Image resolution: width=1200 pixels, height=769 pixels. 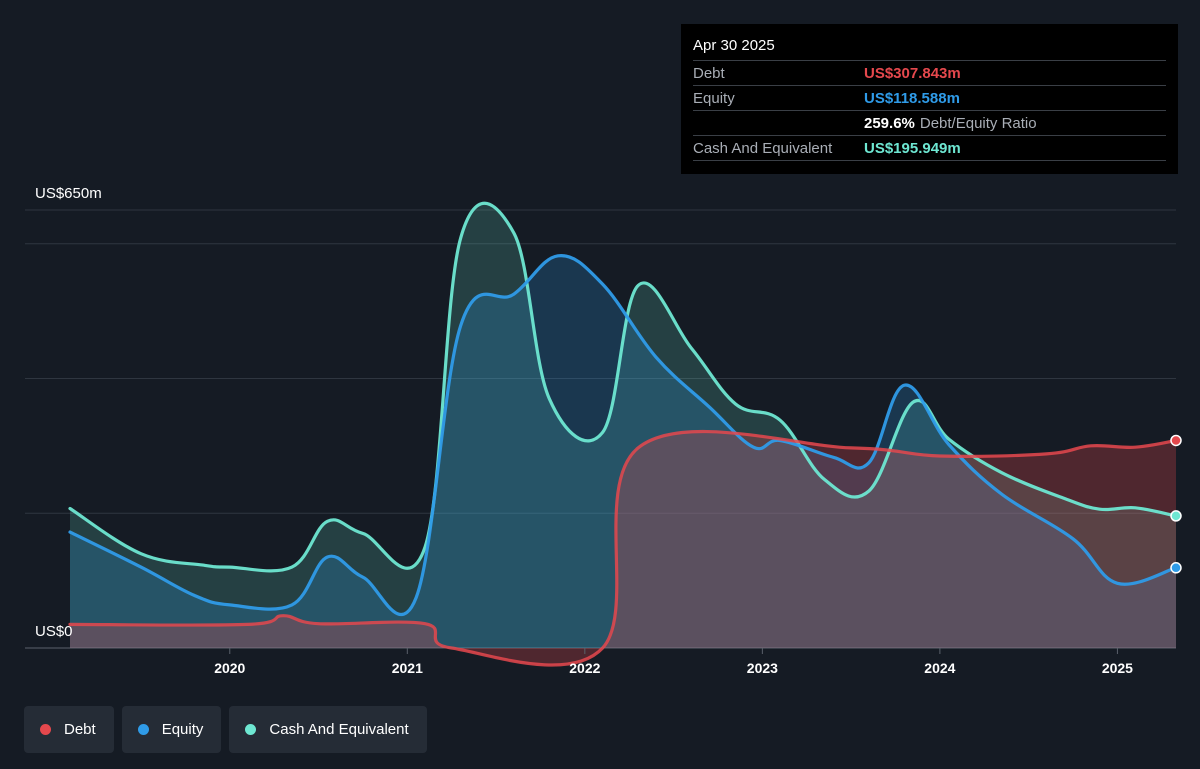 I want to click on chart-legend: Debt Equity Cash And Equivalent, so click(x=225, y=729).